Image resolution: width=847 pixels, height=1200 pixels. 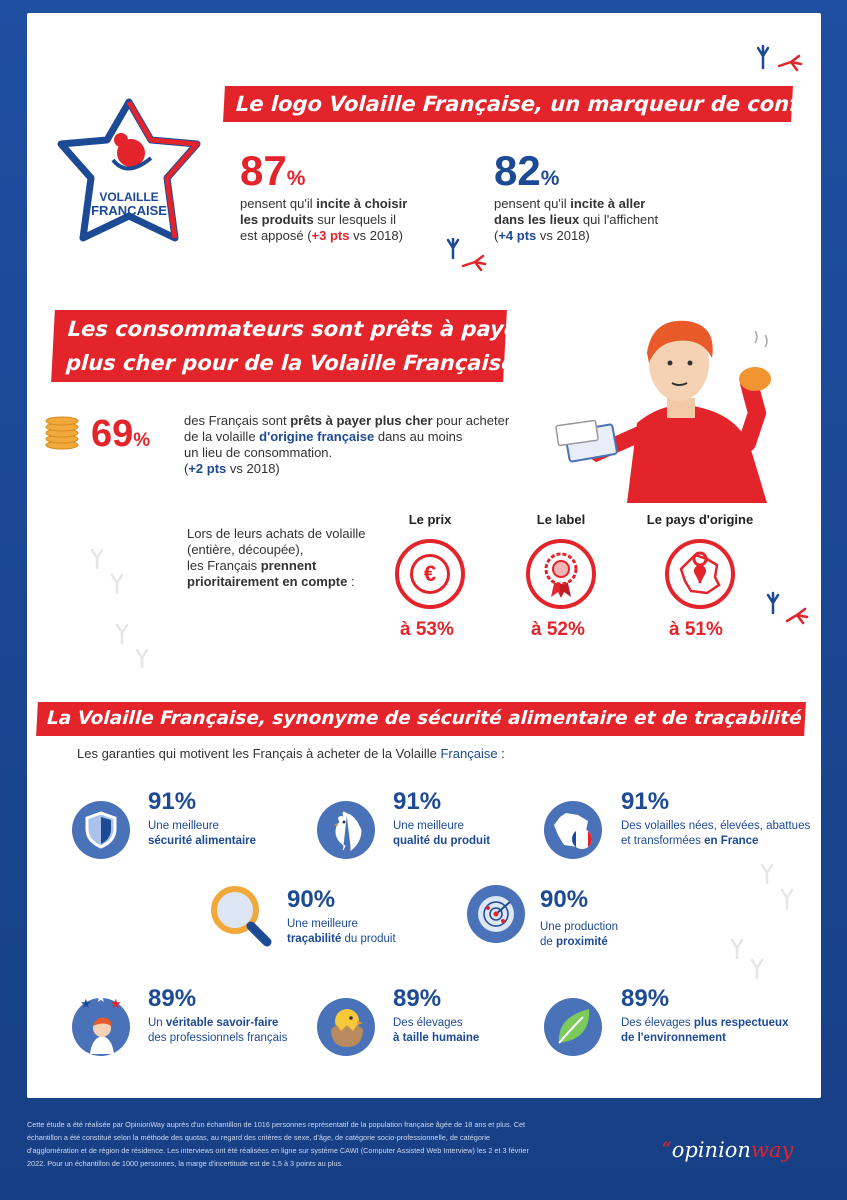 I want to click on criteria-intro-l4-post: :, so click(x=351, y=581).